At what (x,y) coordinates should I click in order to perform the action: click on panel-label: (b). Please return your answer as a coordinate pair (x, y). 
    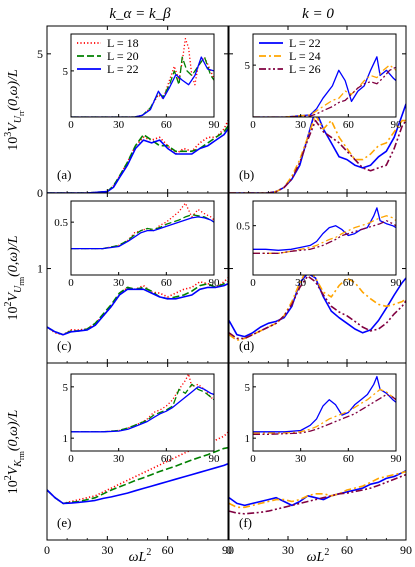
    Looking at the image, I should click on (246, 174).